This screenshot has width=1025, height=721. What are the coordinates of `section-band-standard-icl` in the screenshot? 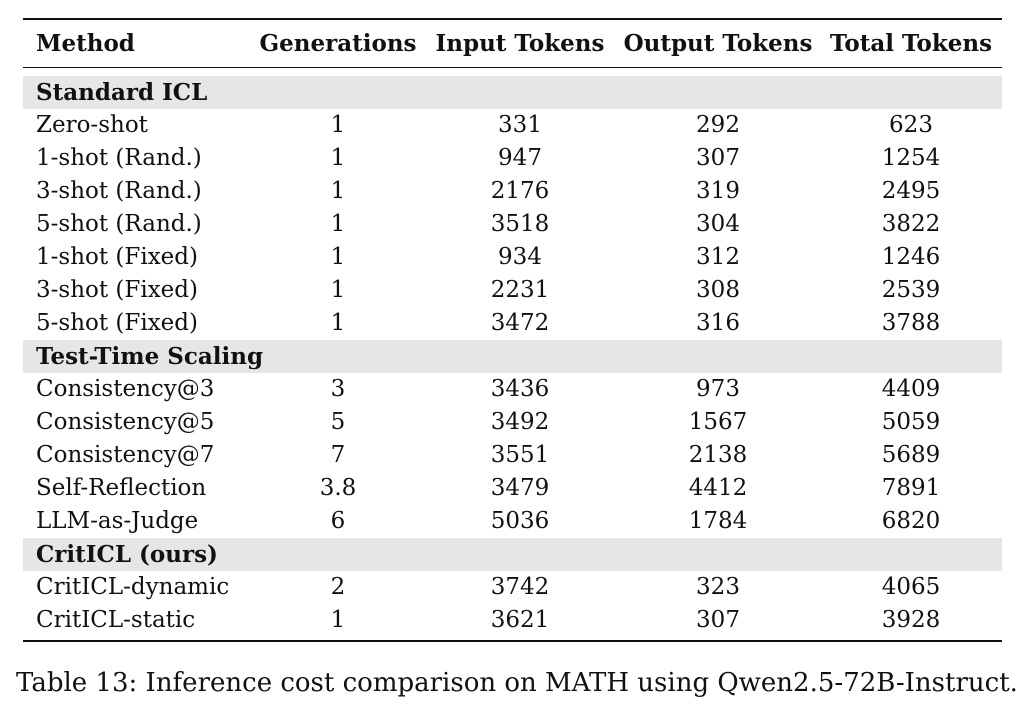 It's located at (512, 92).